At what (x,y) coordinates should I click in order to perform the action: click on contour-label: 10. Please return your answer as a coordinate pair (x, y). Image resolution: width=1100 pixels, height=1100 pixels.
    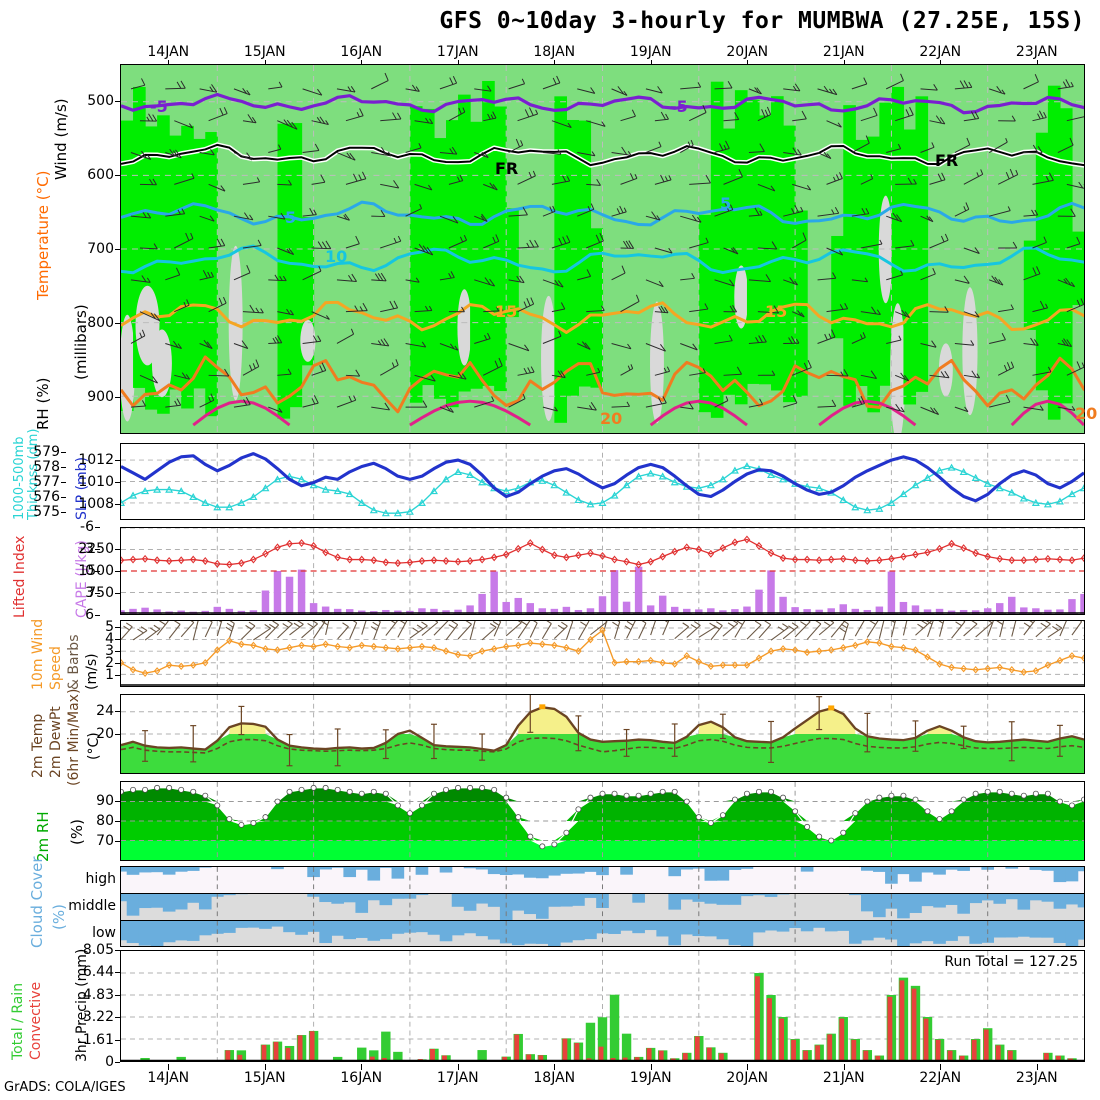
    Looking at the image, I should click on (336, 256).